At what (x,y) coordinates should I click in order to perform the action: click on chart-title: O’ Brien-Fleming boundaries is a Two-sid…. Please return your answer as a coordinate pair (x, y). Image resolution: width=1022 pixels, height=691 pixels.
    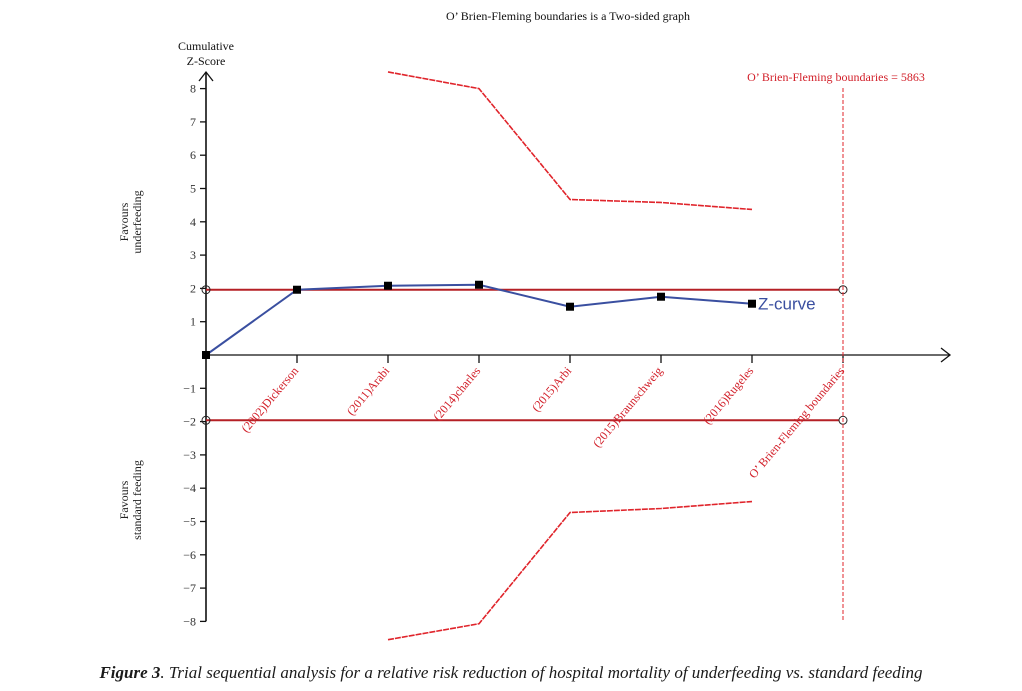
    Looking at the image, I should click on (568, 16).